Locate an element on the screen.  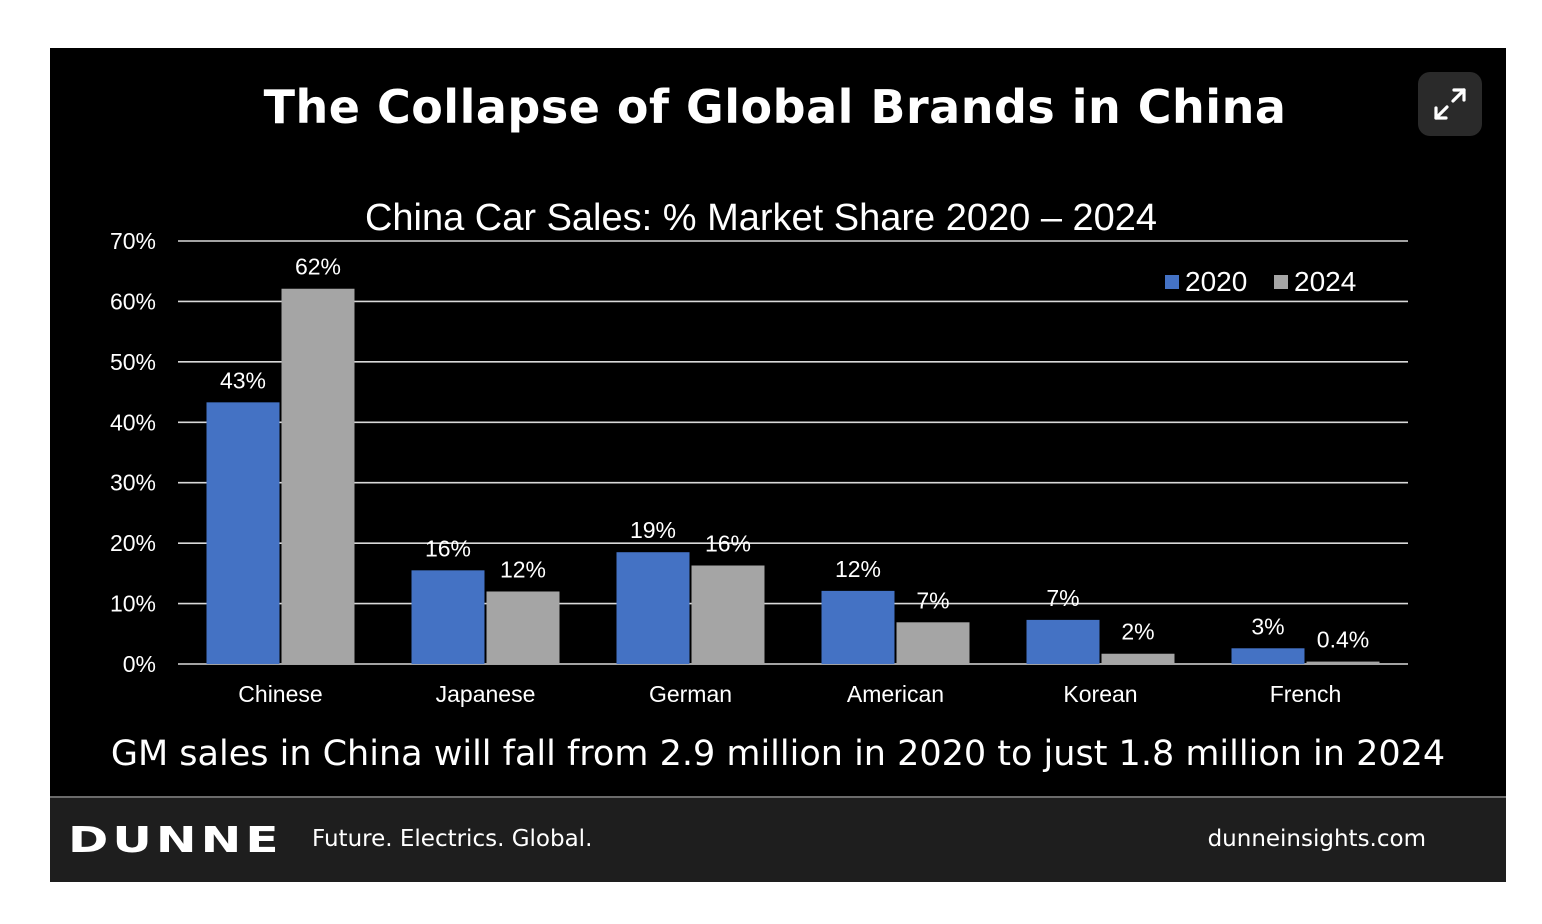
data-label: 3% is located at coordinates (1267, 626).